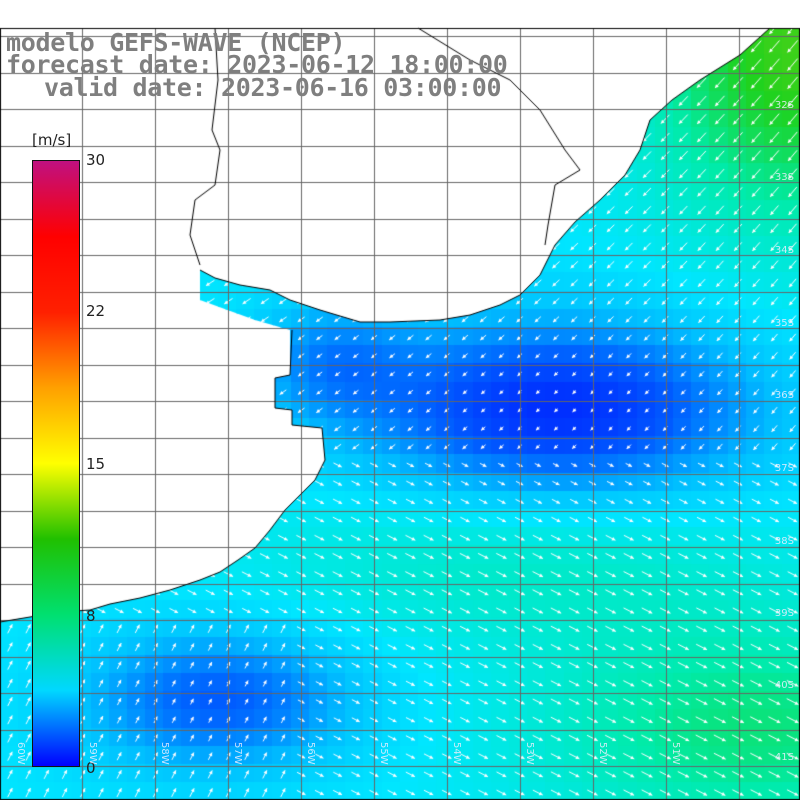 This screenshot has width=800, height=800. What do you see at coordinates (784, 323) in the screenshot?
I see `lat-label: 35S` at bounding box center [784, 323].